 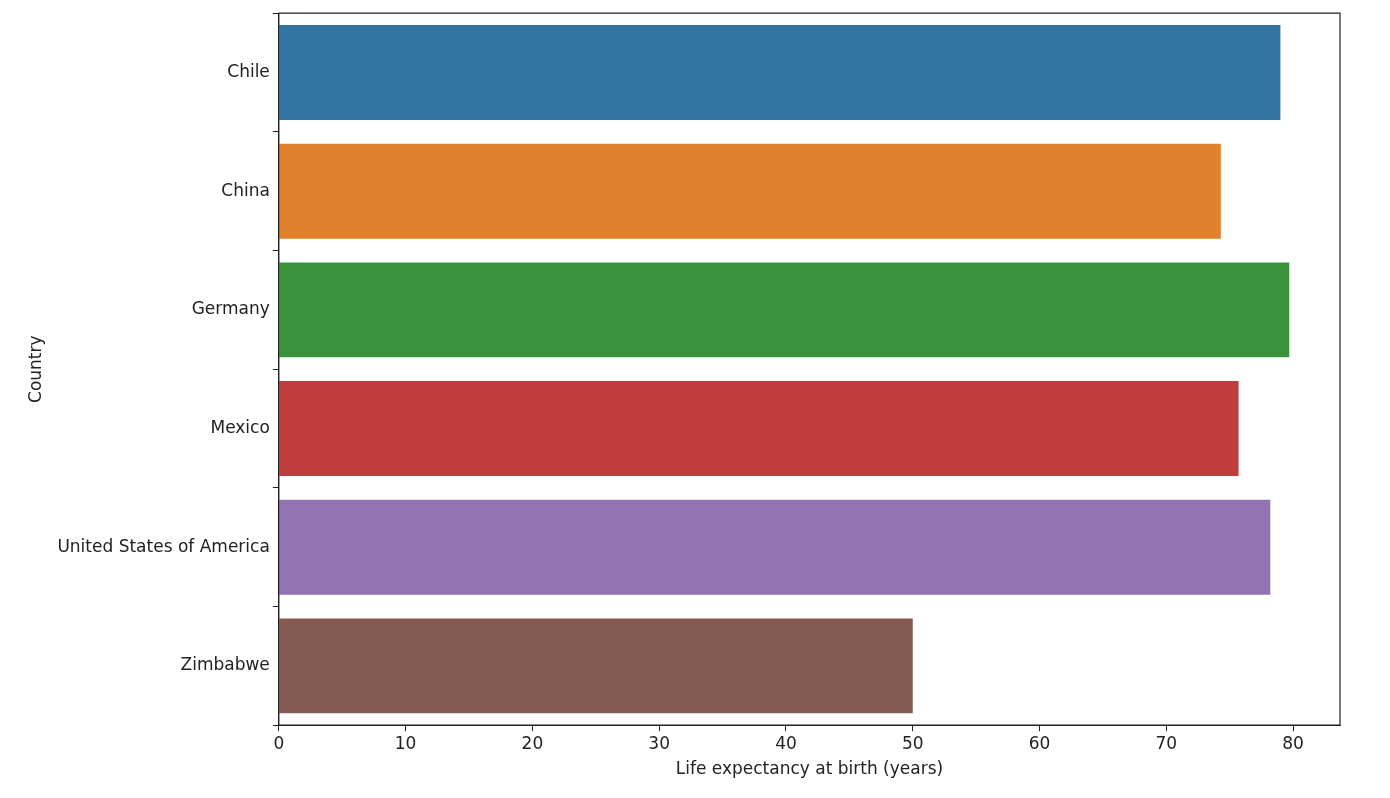 What do you see at coordinates (225, 664) in the screenshot?
I see `y-tick-label: Zimbabwe` at bounding box center [225, 664].